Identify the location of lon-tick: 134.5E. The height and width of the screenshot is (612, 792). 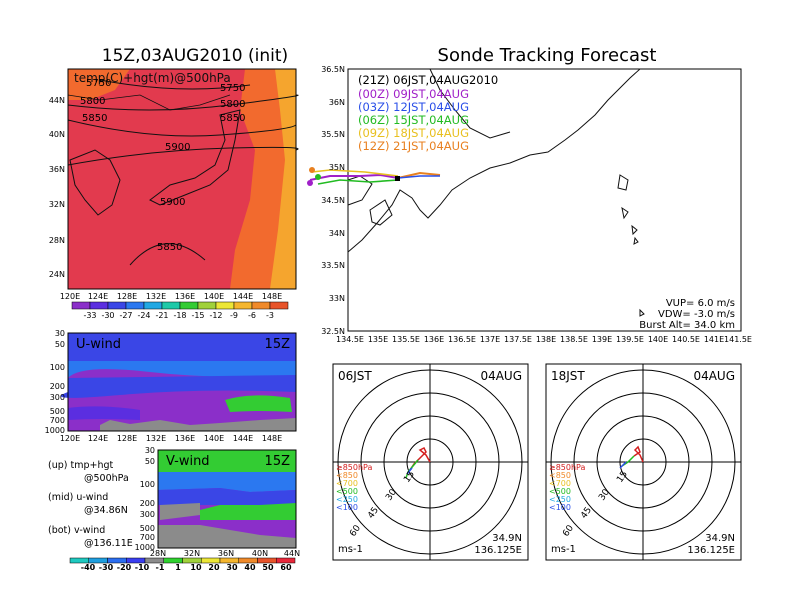
(350, 339).